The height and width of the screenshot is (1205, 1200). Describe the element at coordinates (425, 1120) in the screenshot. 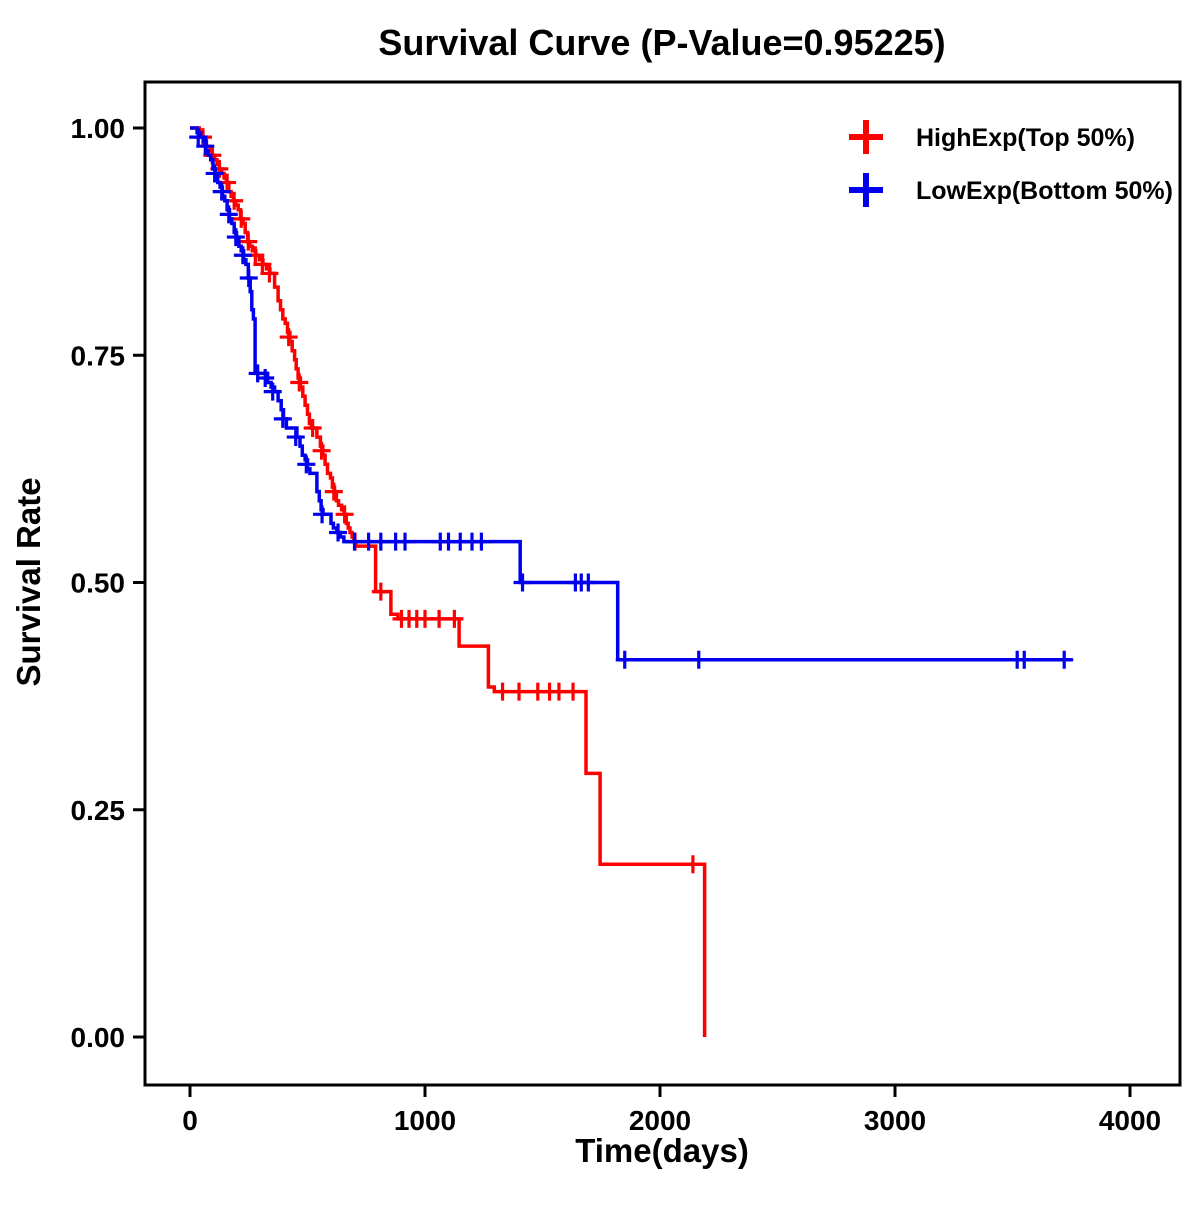

I see `x-tick-label: 1000` at that location.